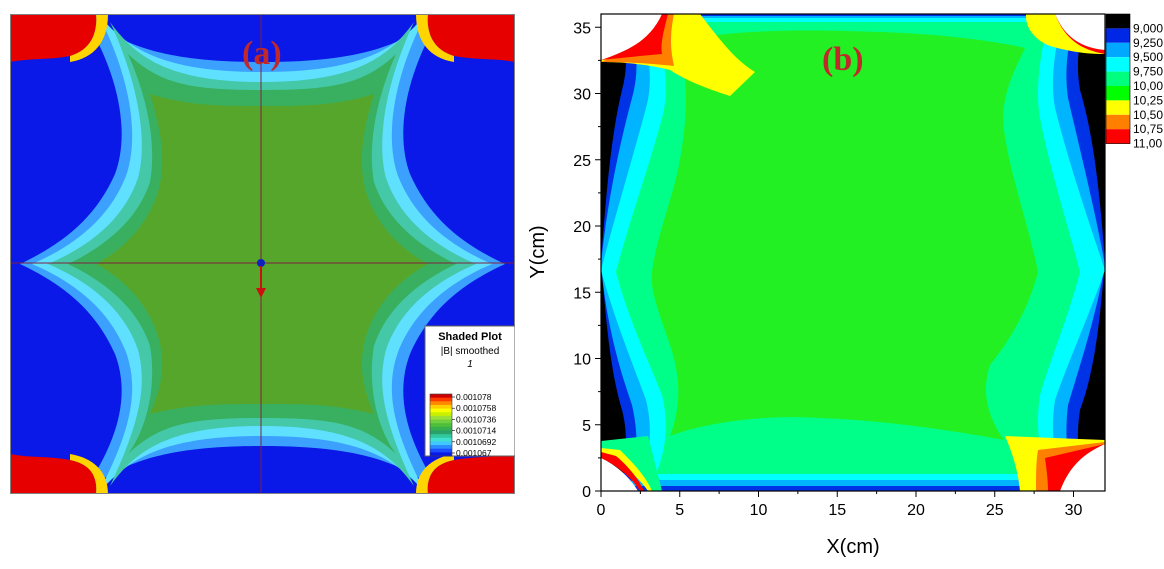  What do you see at coordinates (679, 510) in the screenshot?
I see `x-tick-label: 5` at bounding box center [679, 510].